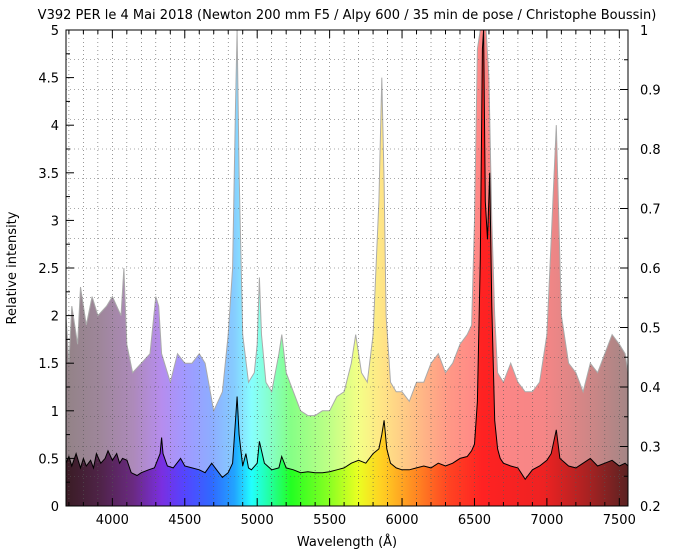 The image size is (700, 550). What do you see at coordinates (48, 364) in the screenshot?
I see `y-tick-label: 1.5` at bounding box center [48, 364].